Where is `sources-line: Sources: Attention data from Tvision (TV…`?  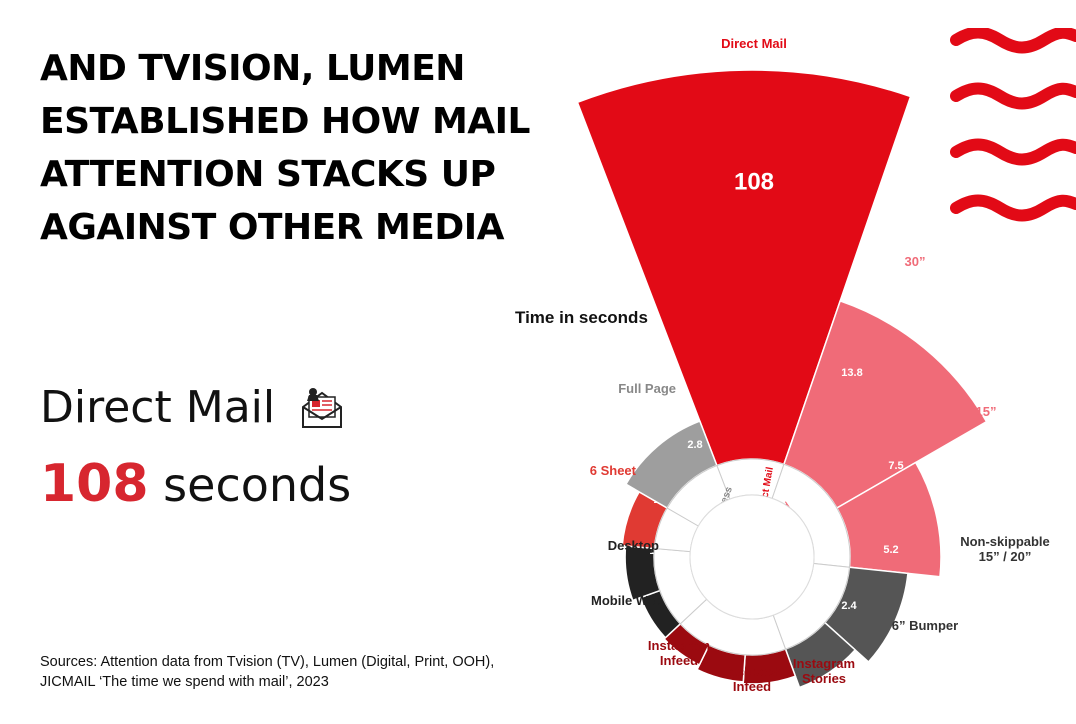
sources-line: Sources: Attention data from Tvision (TV… is located at coordinates (267, 662).